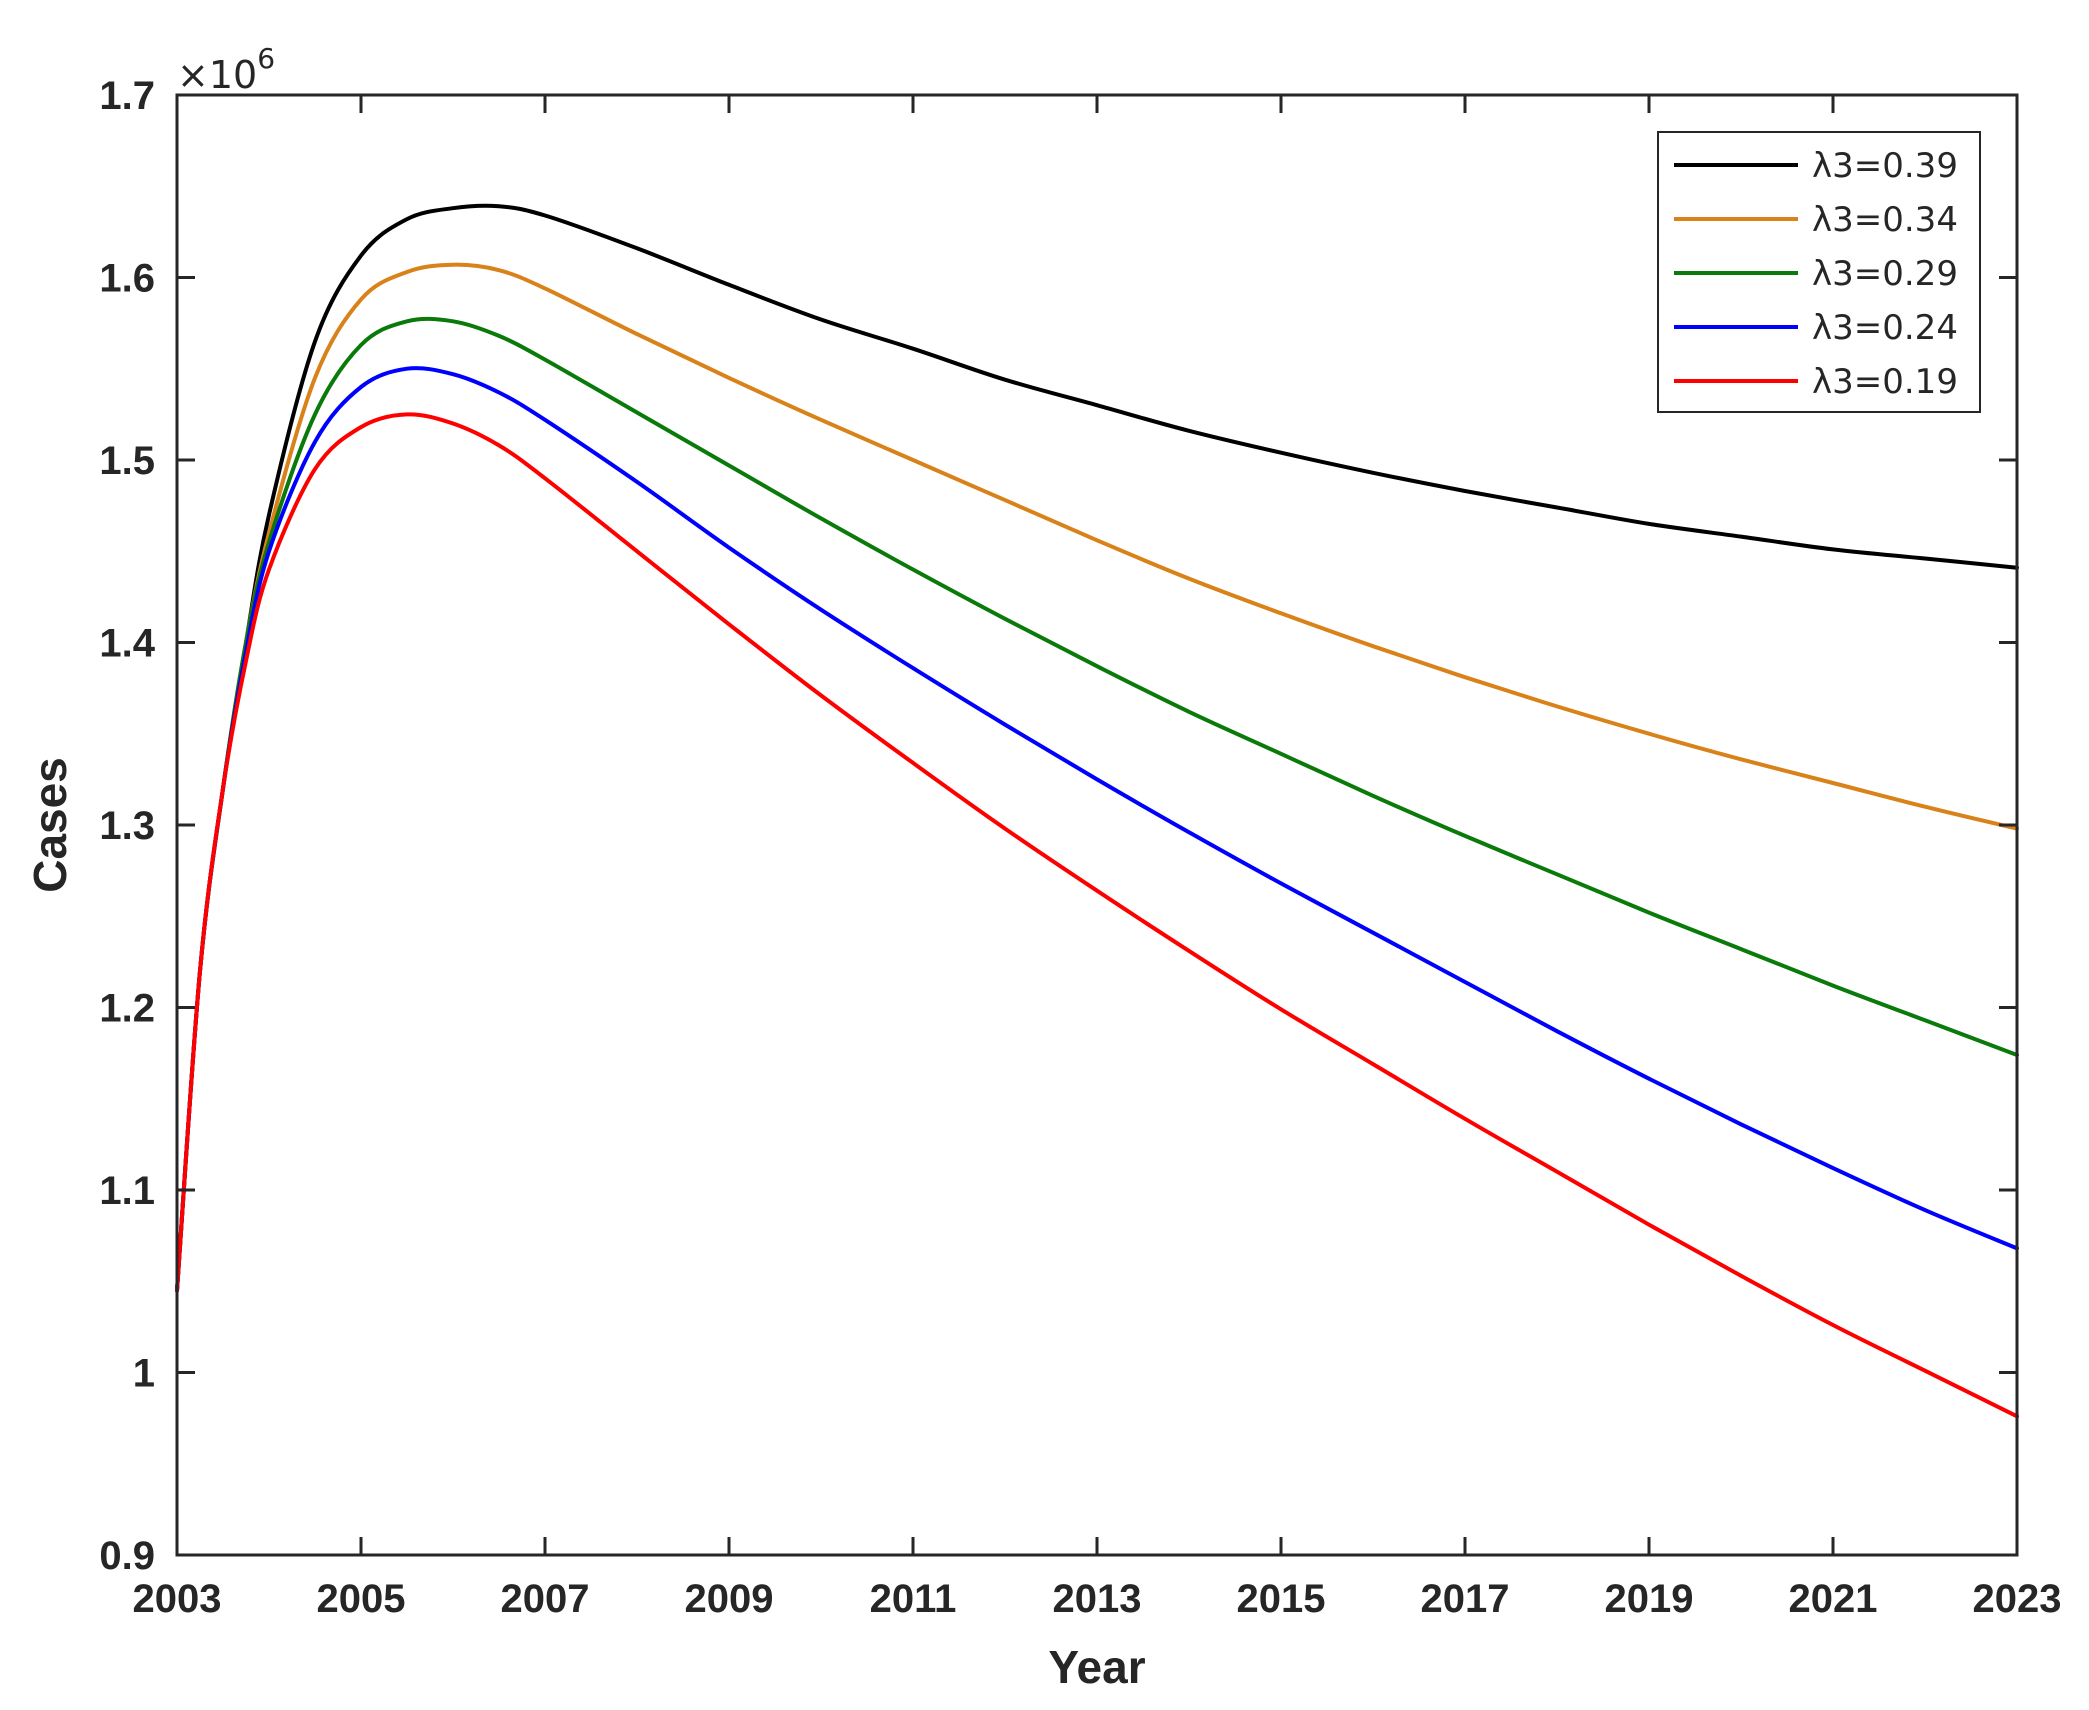 The image size is (2089, 1710). I want to click on legend-label-2: λ3=0.34, so click(1885, 220).